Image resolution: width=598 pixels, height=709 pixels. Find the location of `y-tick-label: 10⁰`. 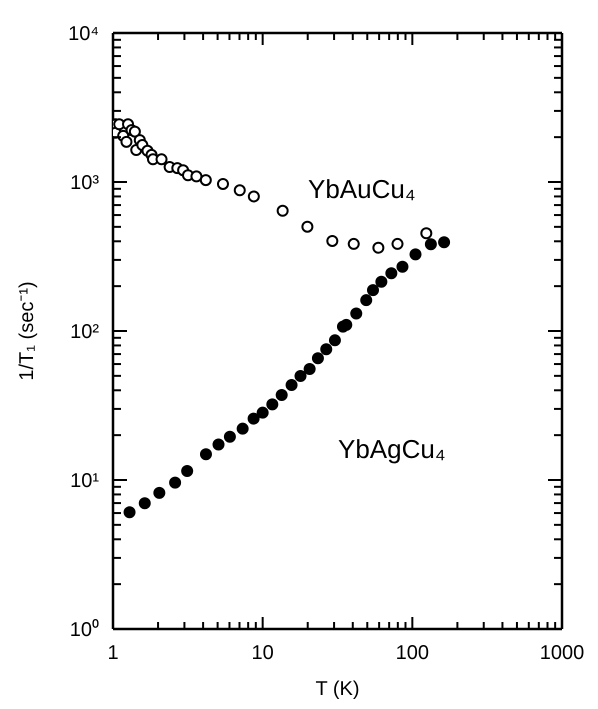

y-tick-label: 10⁰ is located at coordinates (84, 629).